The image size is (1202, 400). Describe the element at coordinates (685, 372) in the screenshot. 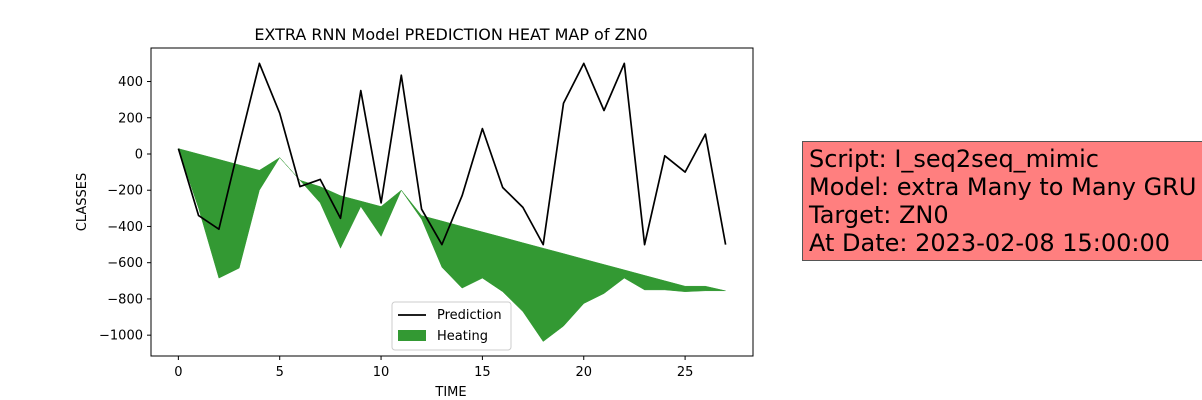

I see `x-tick-label: 25` at that location.